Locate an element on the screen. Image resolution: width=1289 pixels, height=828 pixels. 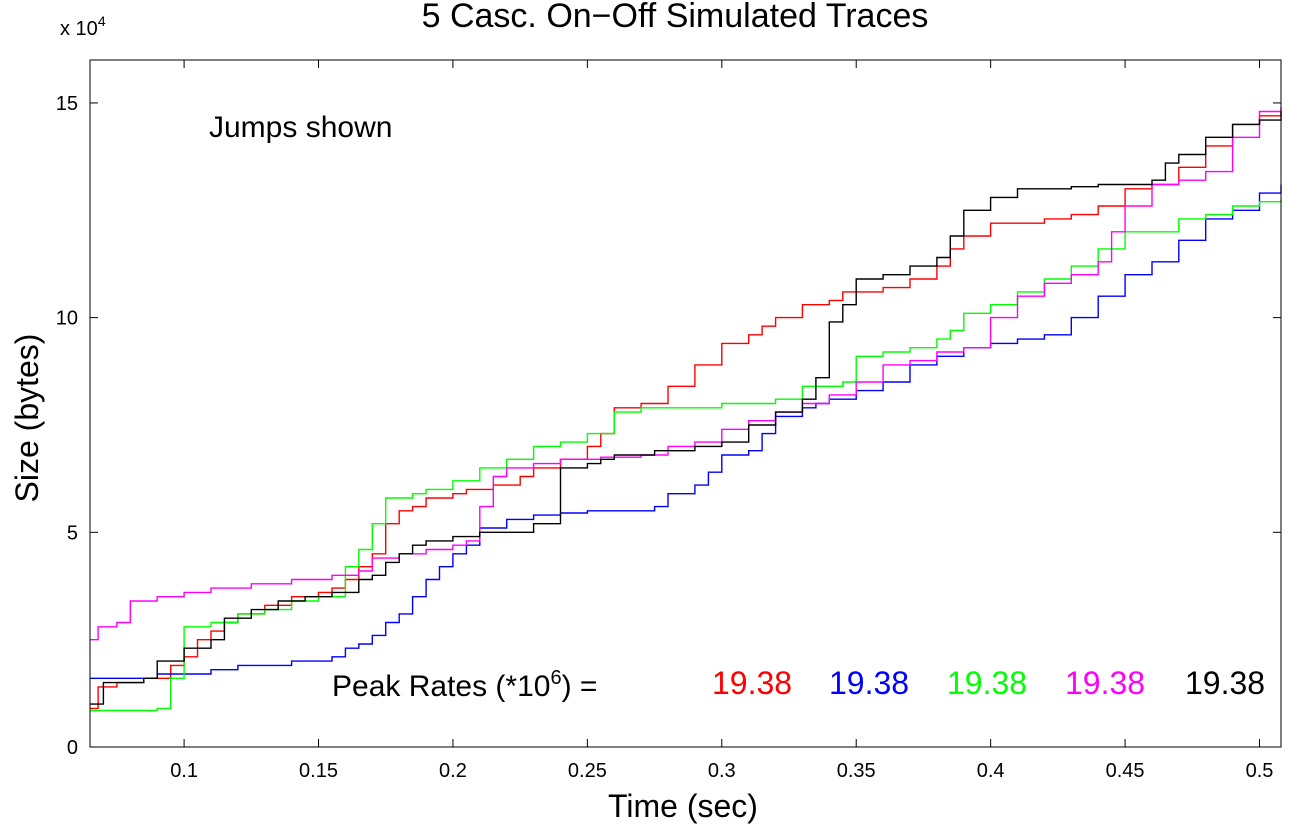
x-tick-label: 0.25 is located at coordinates (587, 771).